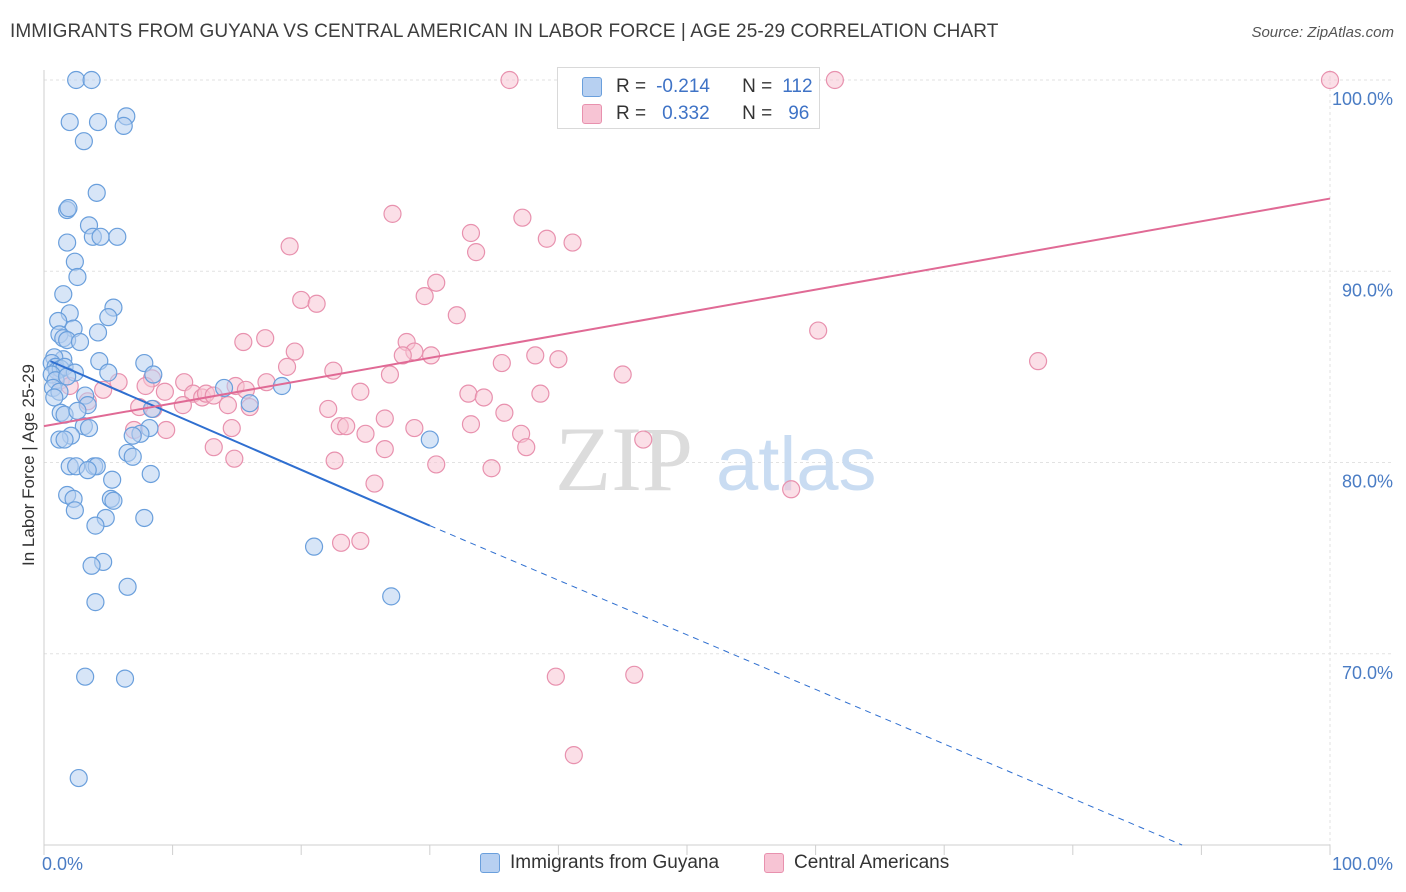 The image size is (1406, 892). Describe the element at coordinates (624, 459) in the screenshot. I see `watermark-zip: ZIP` at that location.